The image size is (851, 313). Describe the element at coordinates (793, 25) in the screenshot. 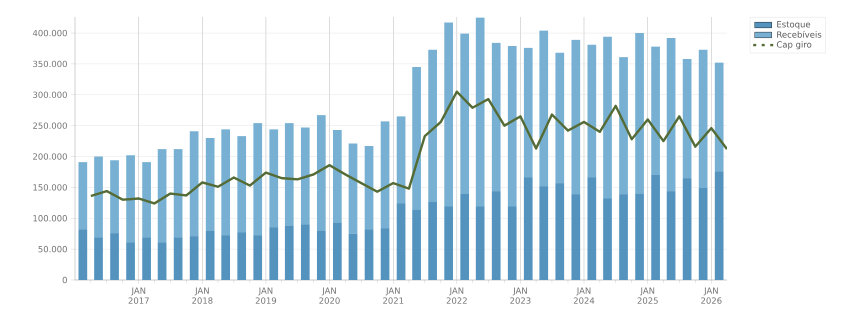

I see `legend-label: Estoque` at that location.